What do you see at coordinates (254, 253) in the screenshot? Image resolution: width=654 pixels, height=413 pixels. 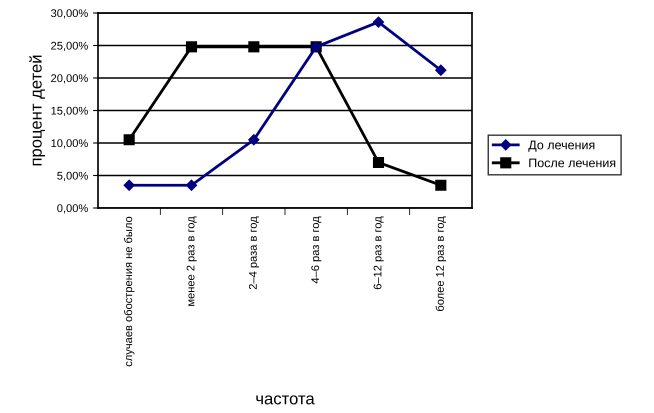 I see `x-tick-label: 2–4 раза в год` at bounding box center [254, 253].